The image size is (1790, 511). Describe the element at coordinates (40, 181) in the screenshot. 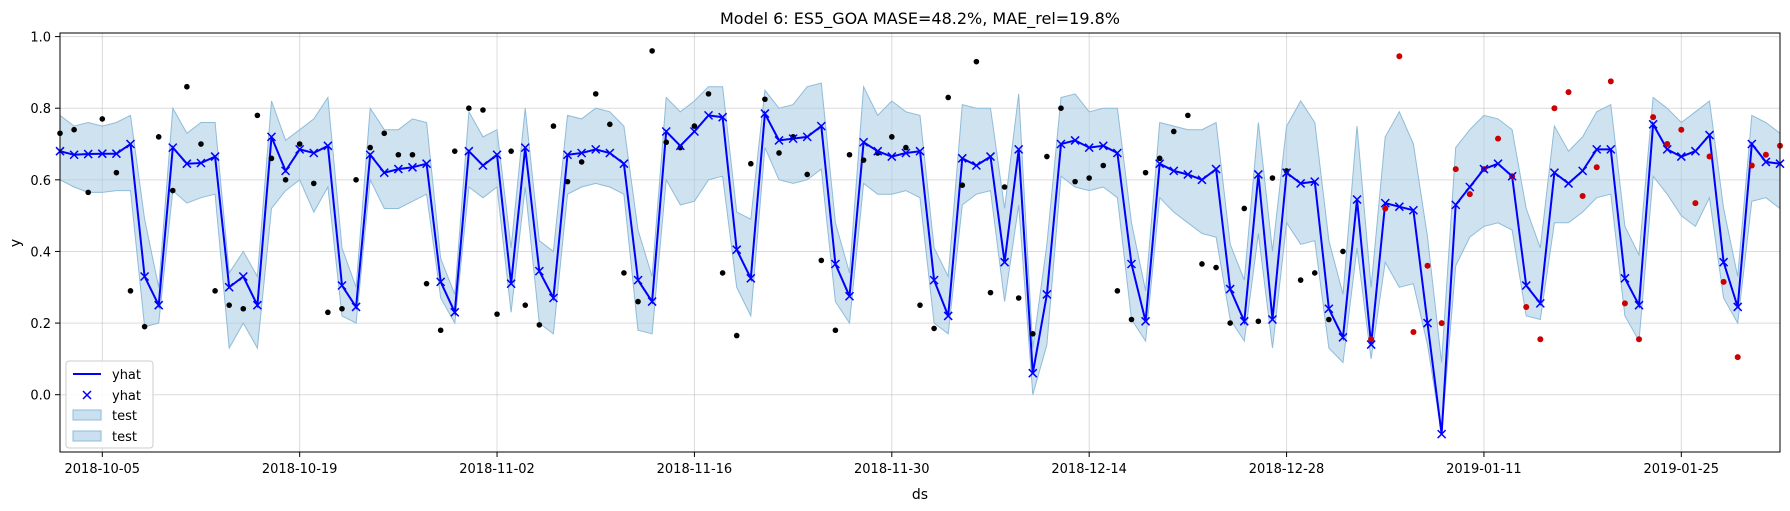

I see `y-tick-label: 0.6` at that location.